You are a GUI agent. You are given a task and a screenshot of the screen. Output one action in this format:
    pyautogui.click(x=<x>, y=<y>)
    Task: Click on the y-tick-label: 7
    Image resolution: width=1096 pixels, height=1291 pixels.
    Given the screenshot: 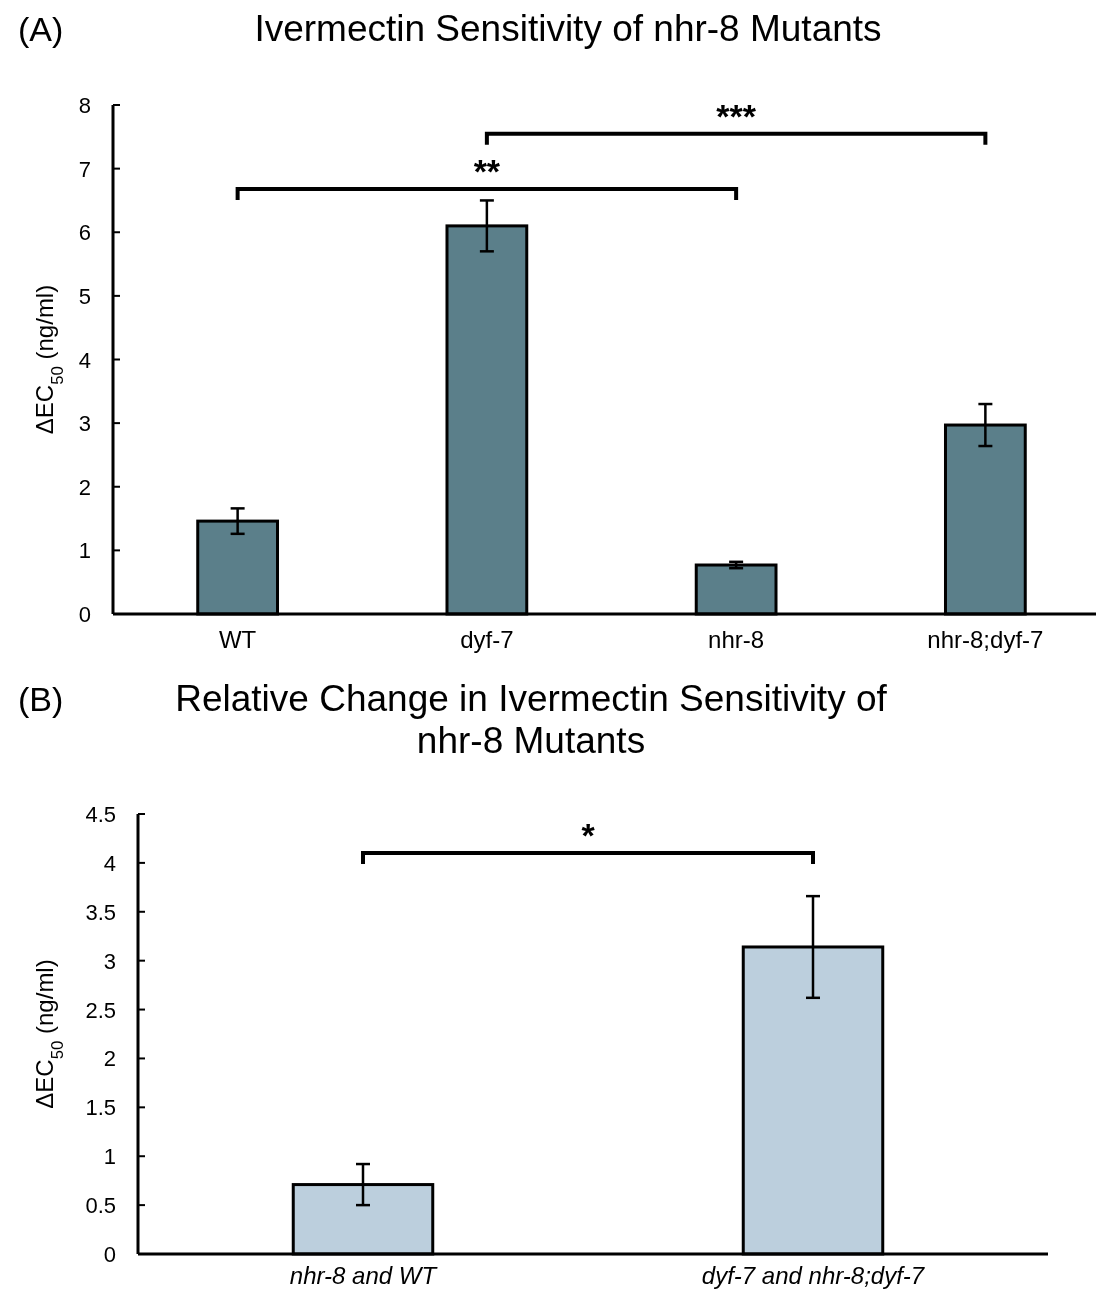 What is the action you would take?
    pyautogui.click(x=84, y=169)
    